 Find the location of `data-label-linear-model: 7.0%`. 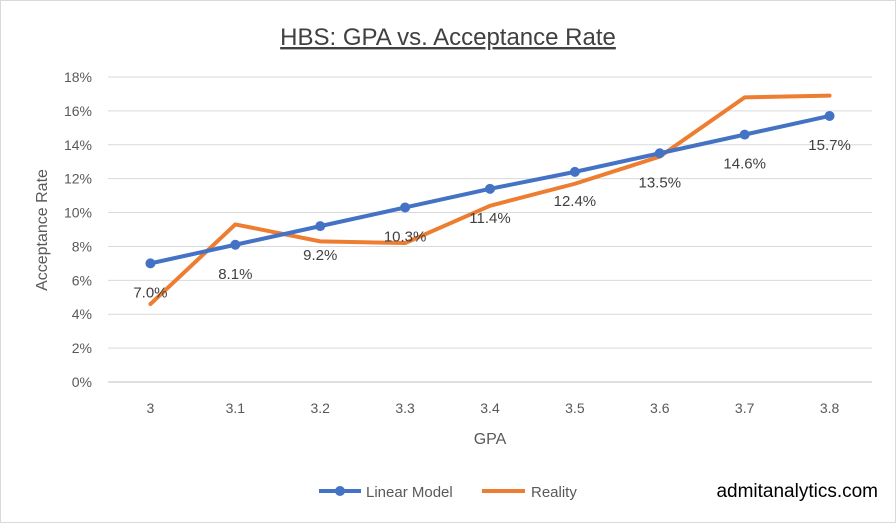

data-label-linear-model: 7.0% is located at coordinates (150, 292).